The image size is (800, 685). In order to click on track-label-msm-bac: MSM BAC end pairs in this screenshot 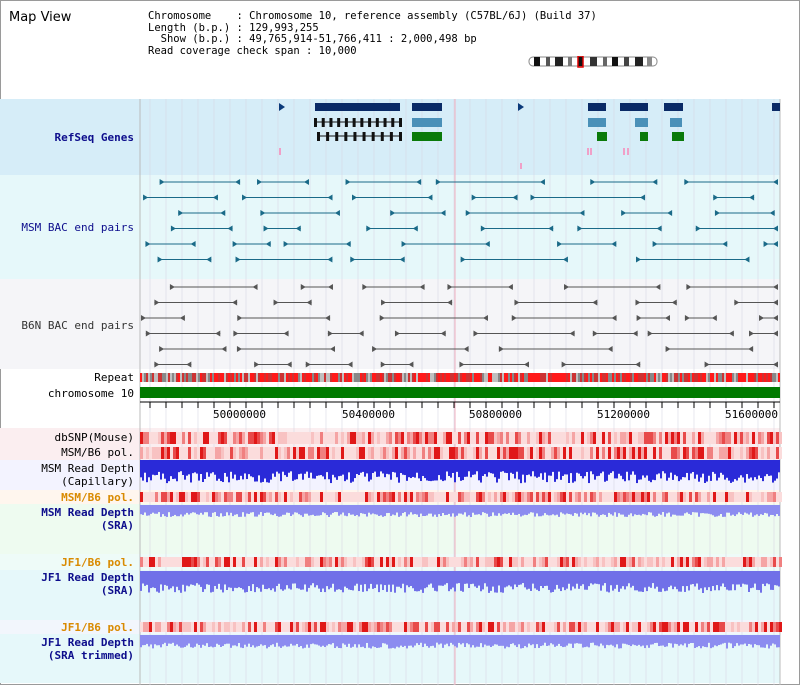, I will do `click(77, 227)`.